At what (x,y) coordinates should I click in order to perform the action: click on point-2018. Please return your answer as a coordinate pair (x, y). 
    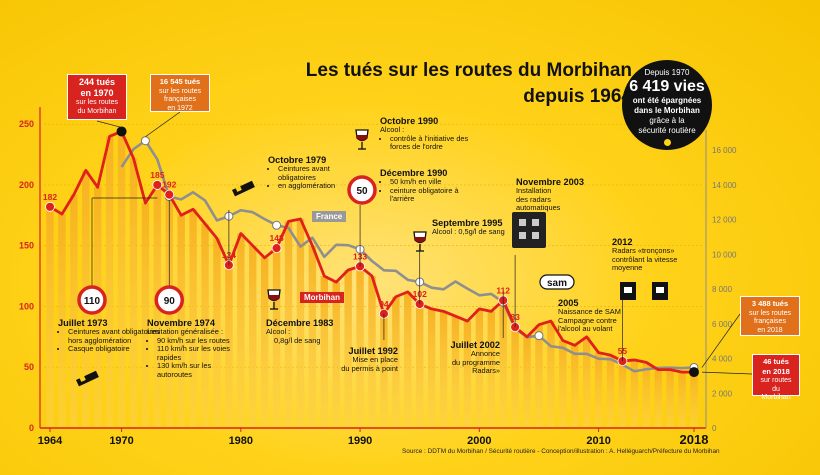
    Looking at the image, I should click on (694, 372).